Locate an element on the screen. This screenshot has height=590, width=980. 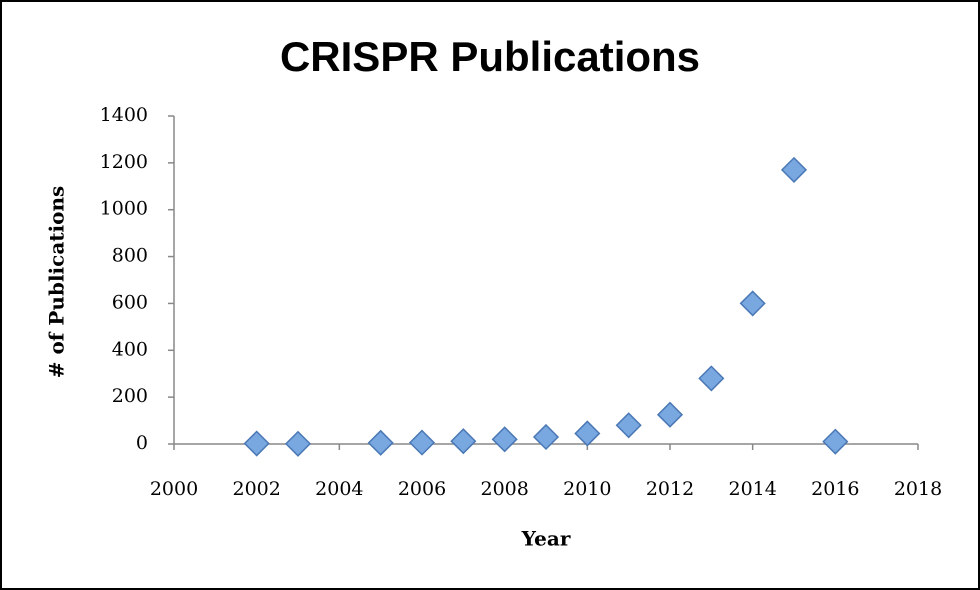
chart-title: CRISPR Publications is located at coordinates (490, 56).